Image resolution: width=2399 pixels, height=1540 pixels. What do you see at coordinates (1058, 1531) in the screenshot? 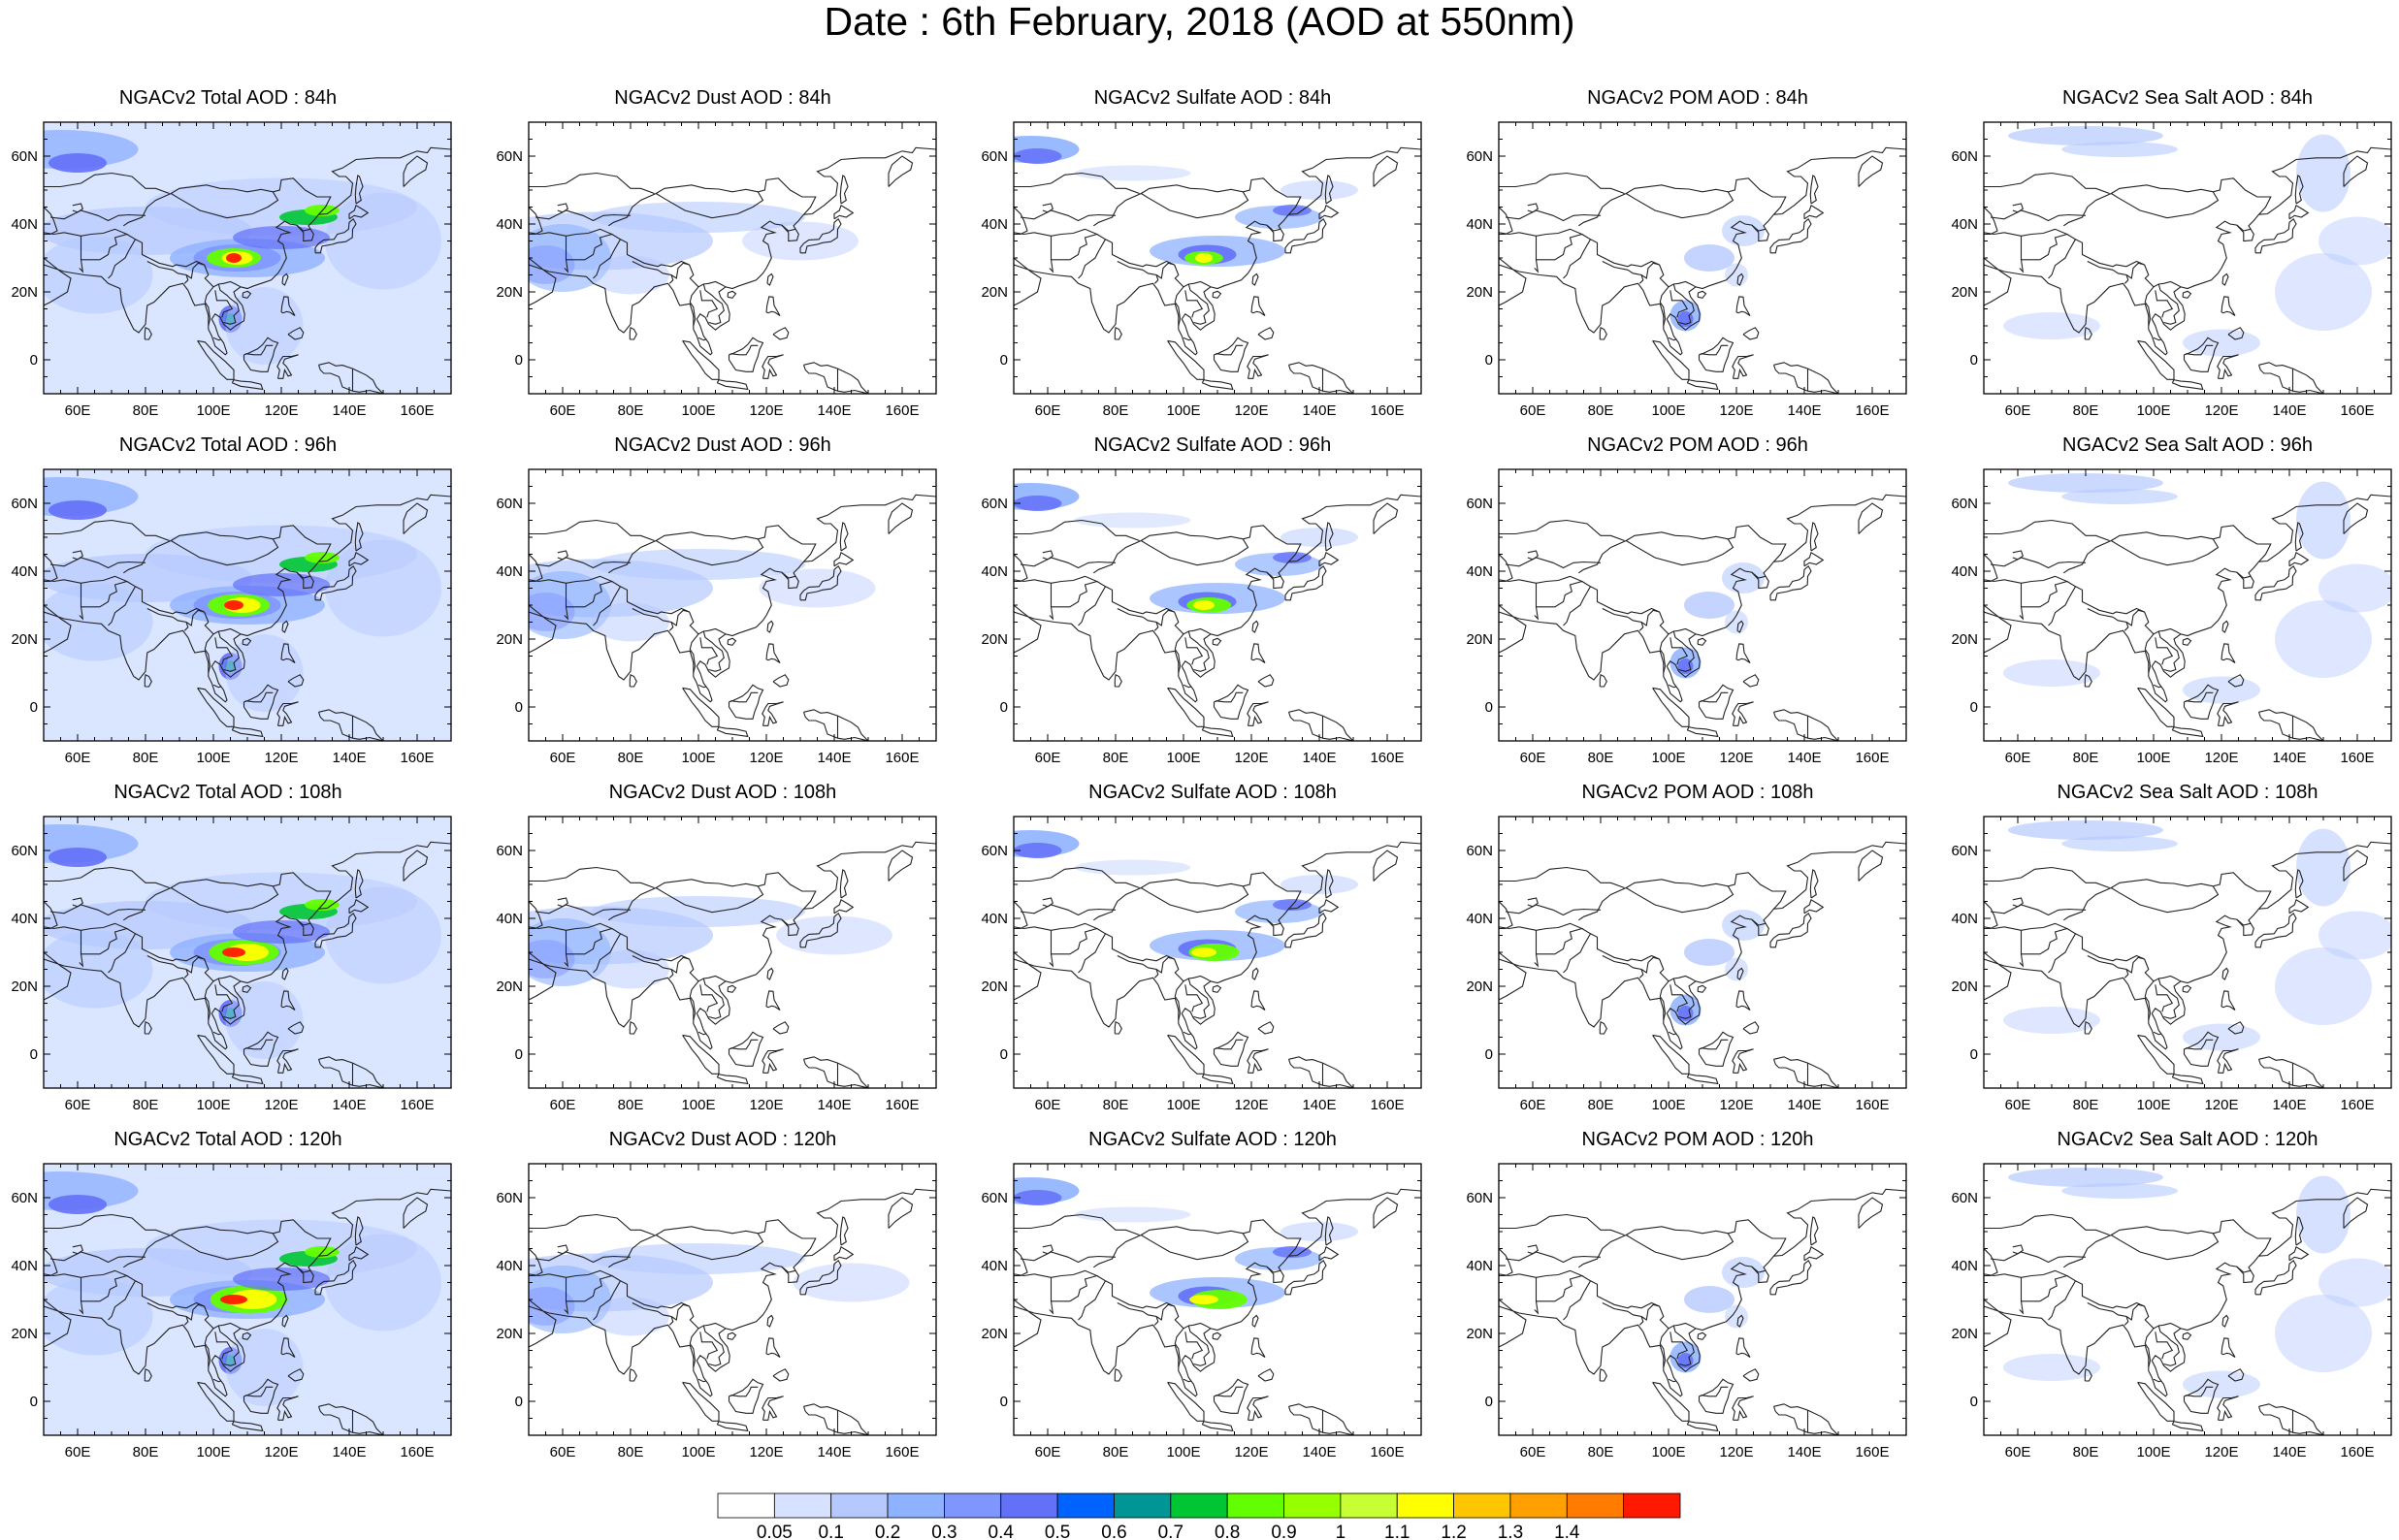
I see `colorbar-label: 0.5` at bounding box center [1058, 1531].